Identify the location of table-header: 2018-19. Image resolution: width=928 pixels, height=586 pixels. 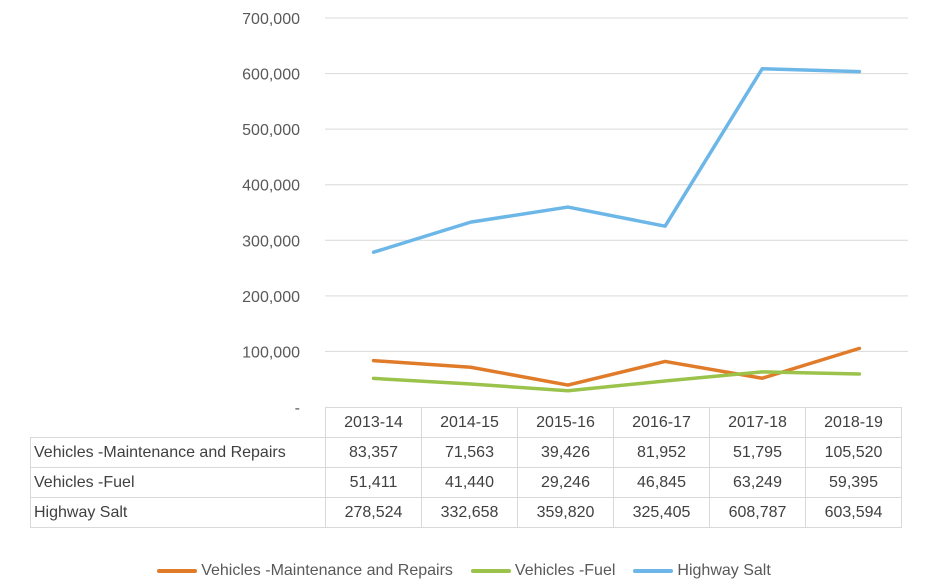
(853, 422).